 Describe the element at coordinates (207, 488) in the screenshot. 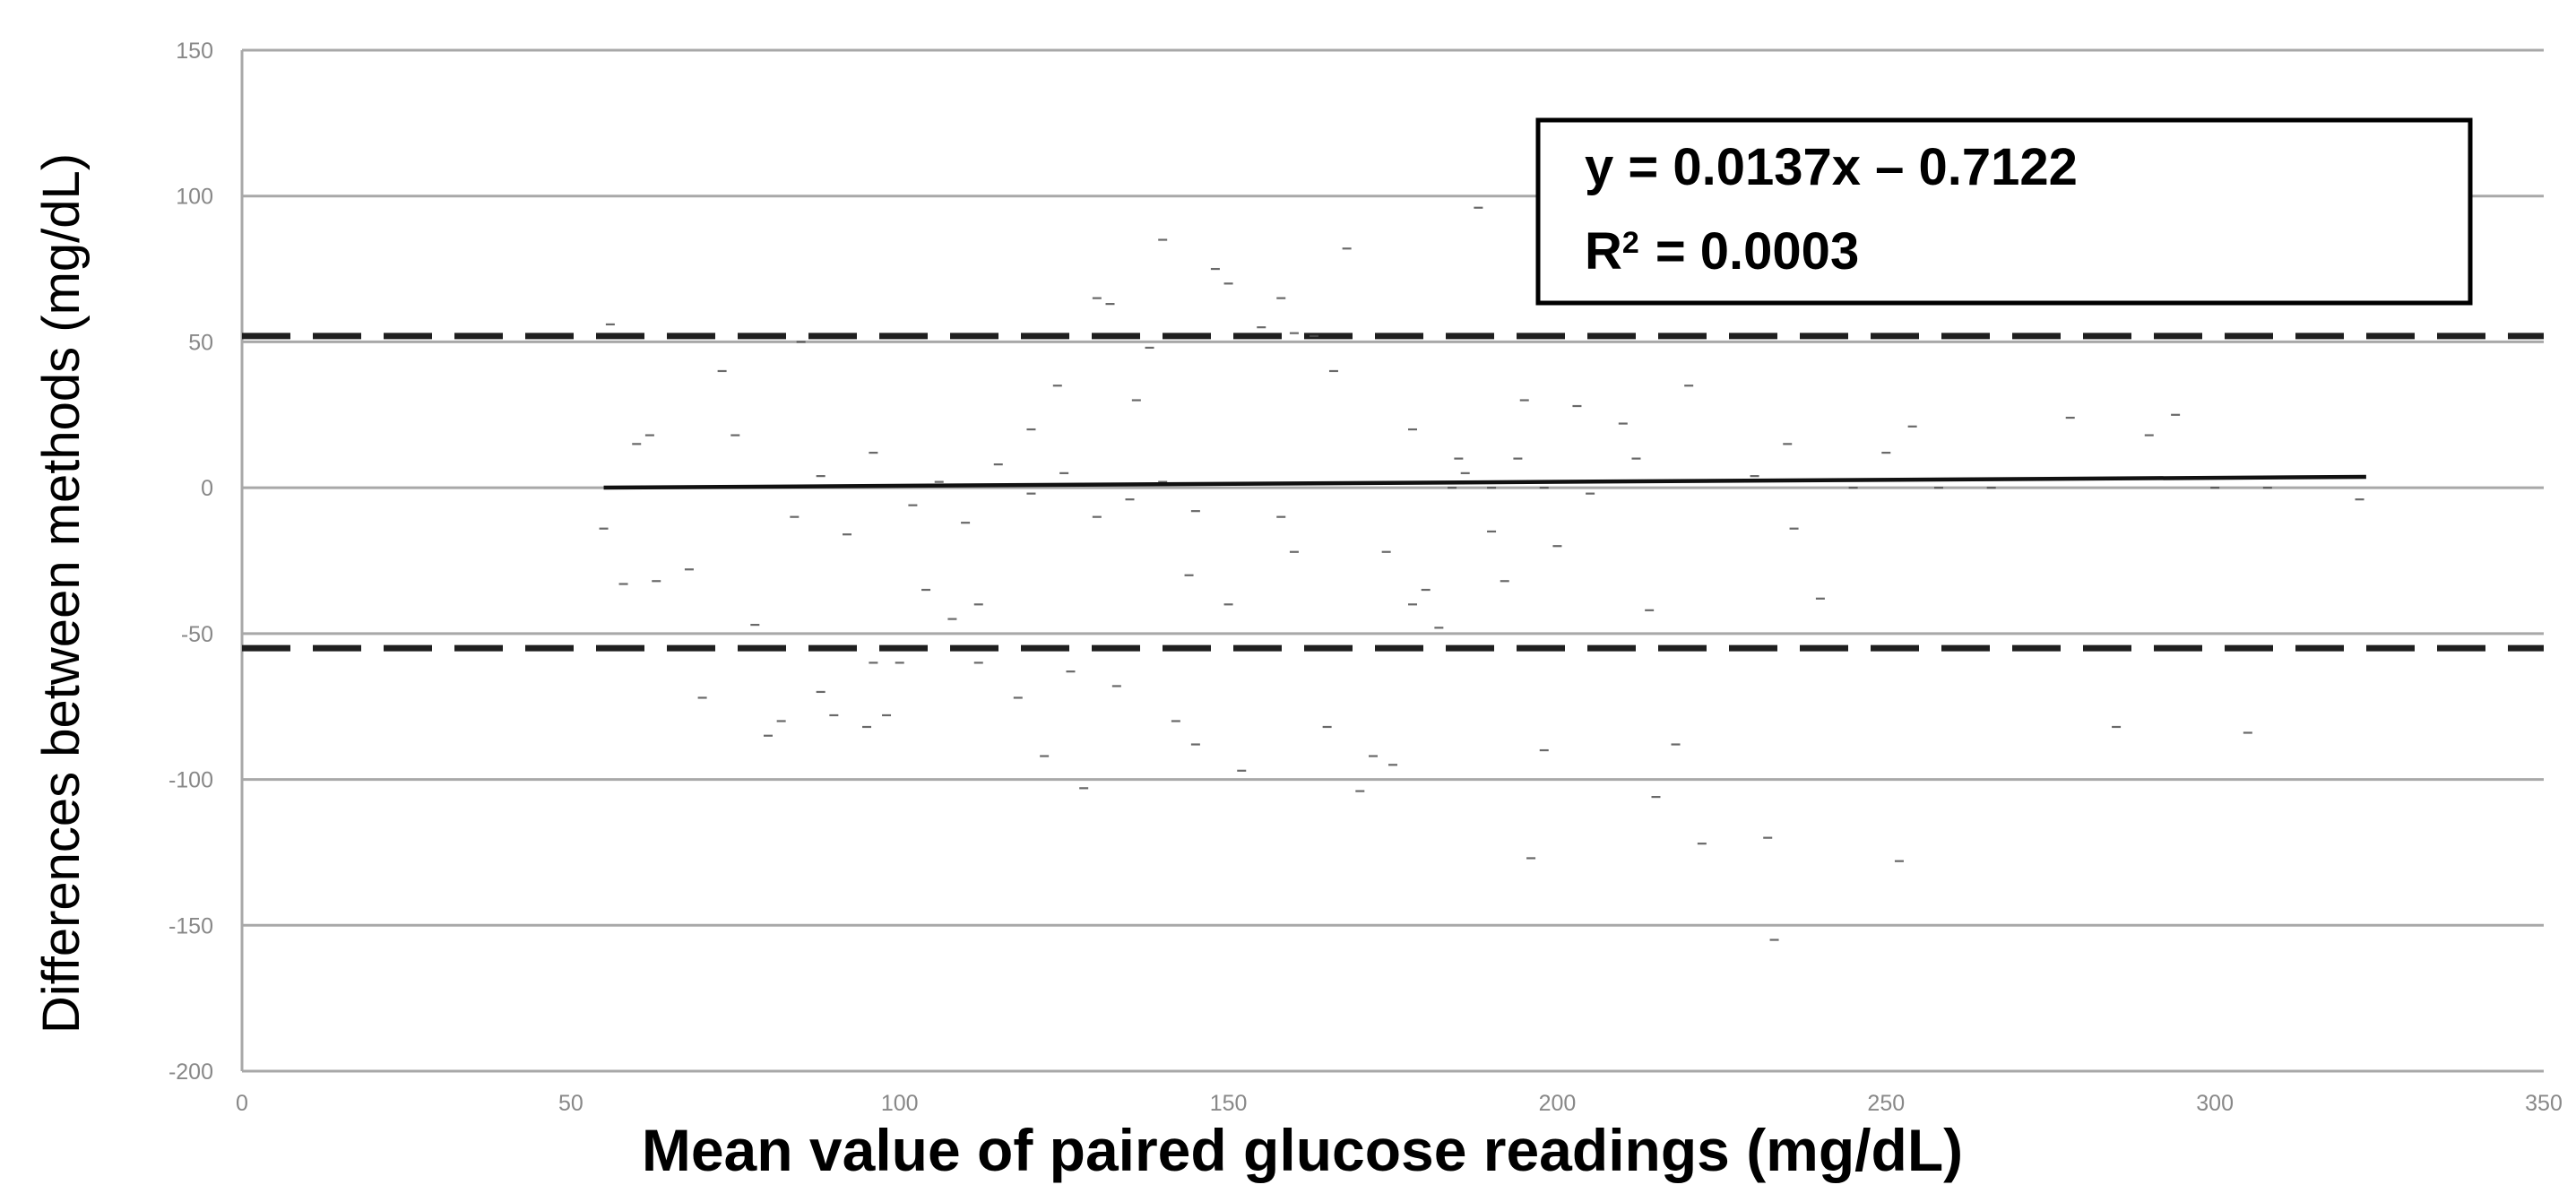

I see `y-tick-label: 0` at that location.